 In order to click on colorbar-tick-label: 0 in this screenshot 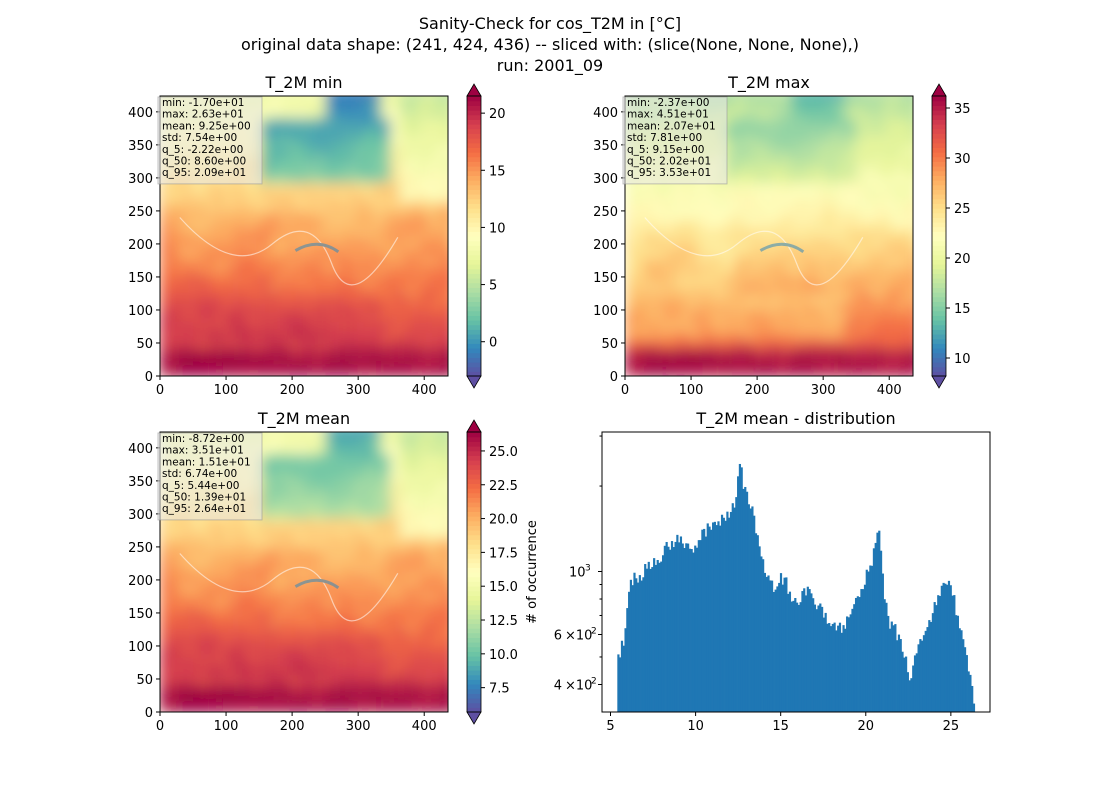, I will do `click(493, 343)`.